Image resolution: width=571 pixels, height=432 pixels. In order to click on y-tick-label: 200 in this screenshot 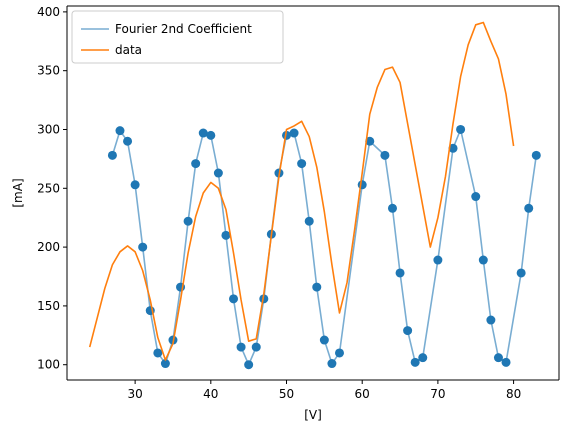, I will do `click(48, 247)`.